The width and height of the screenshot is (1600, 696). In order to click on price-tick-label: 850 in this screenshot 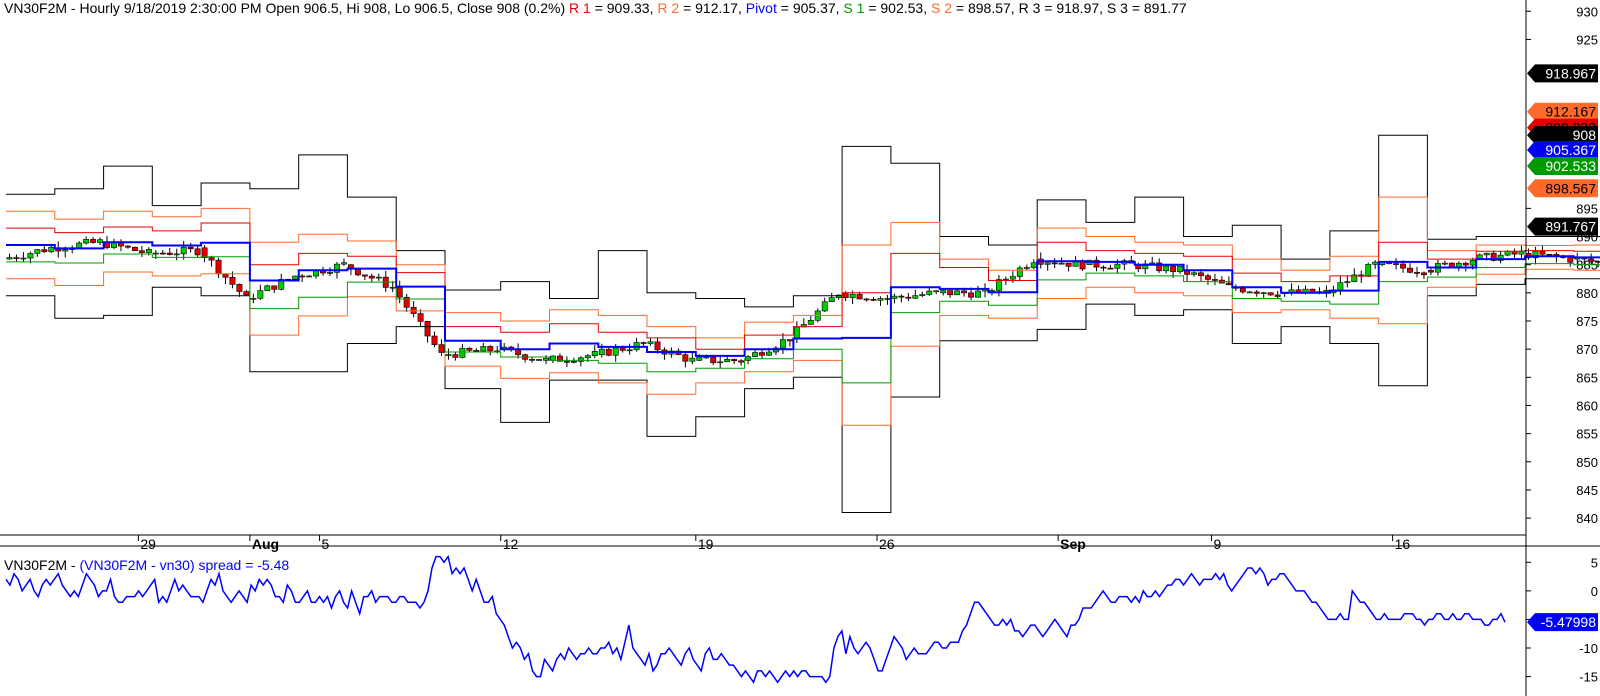, I will do `click(1587, 462)`.